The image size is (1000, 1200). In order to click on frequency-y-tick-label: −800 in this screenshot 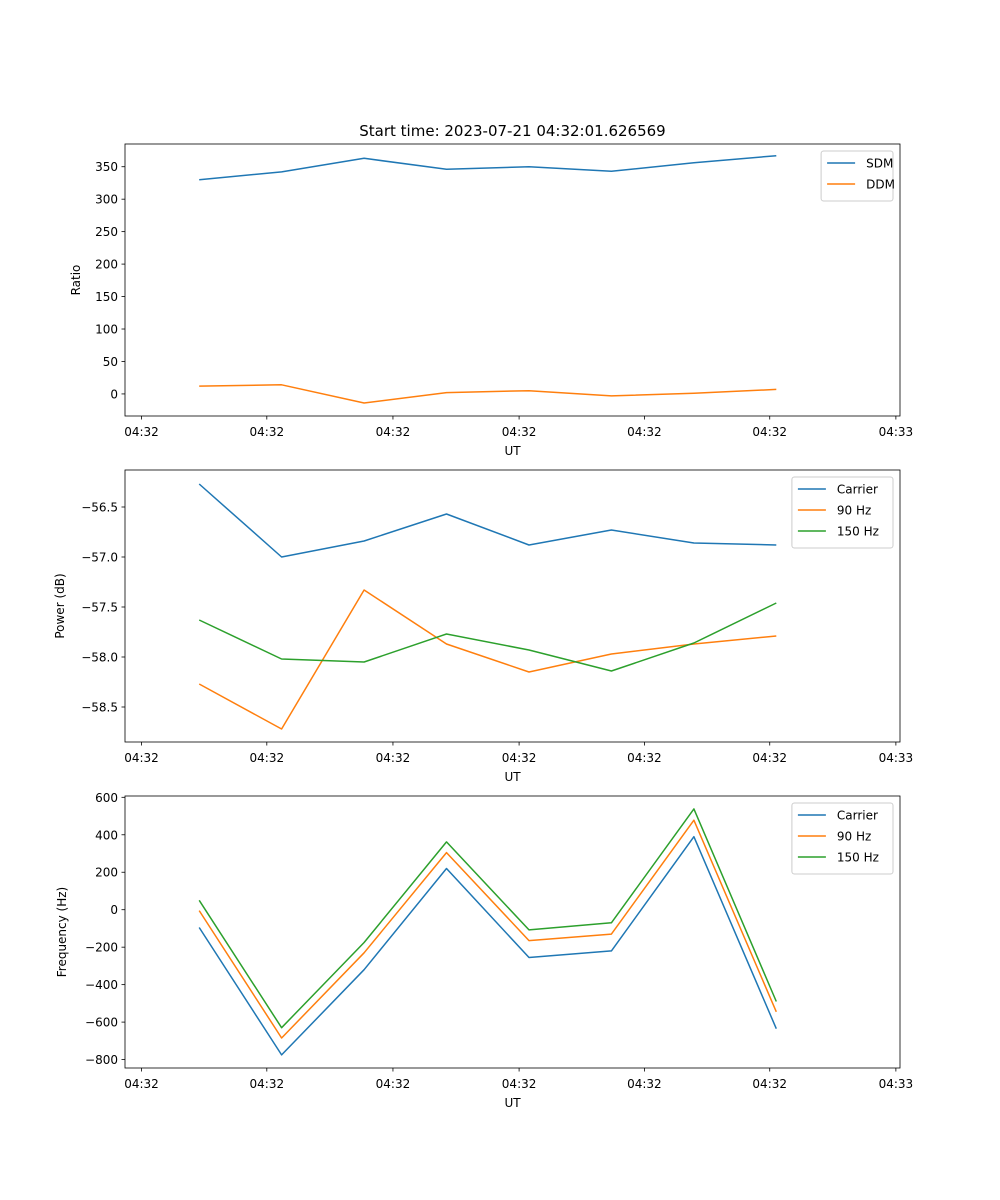, I will do `click(101, 1060)`.